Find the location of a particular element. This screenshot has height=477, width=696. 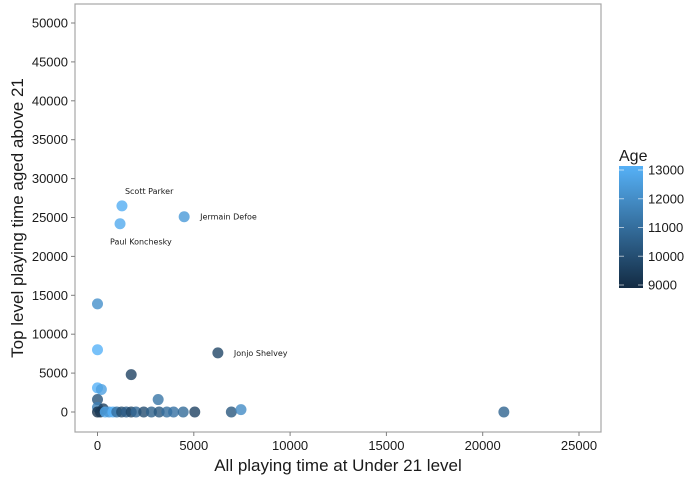

legend: Age 9000 10000 11000 12000 13000 is located at coordinates (651, 220).